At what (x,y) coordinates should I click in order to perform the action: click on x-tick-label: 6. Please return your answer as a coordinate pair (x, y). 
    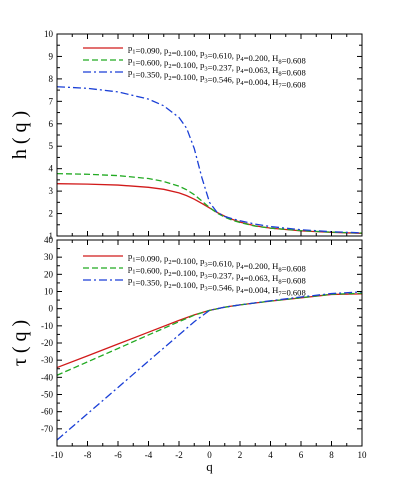
    Looking at the image, I should click on (301, 455).